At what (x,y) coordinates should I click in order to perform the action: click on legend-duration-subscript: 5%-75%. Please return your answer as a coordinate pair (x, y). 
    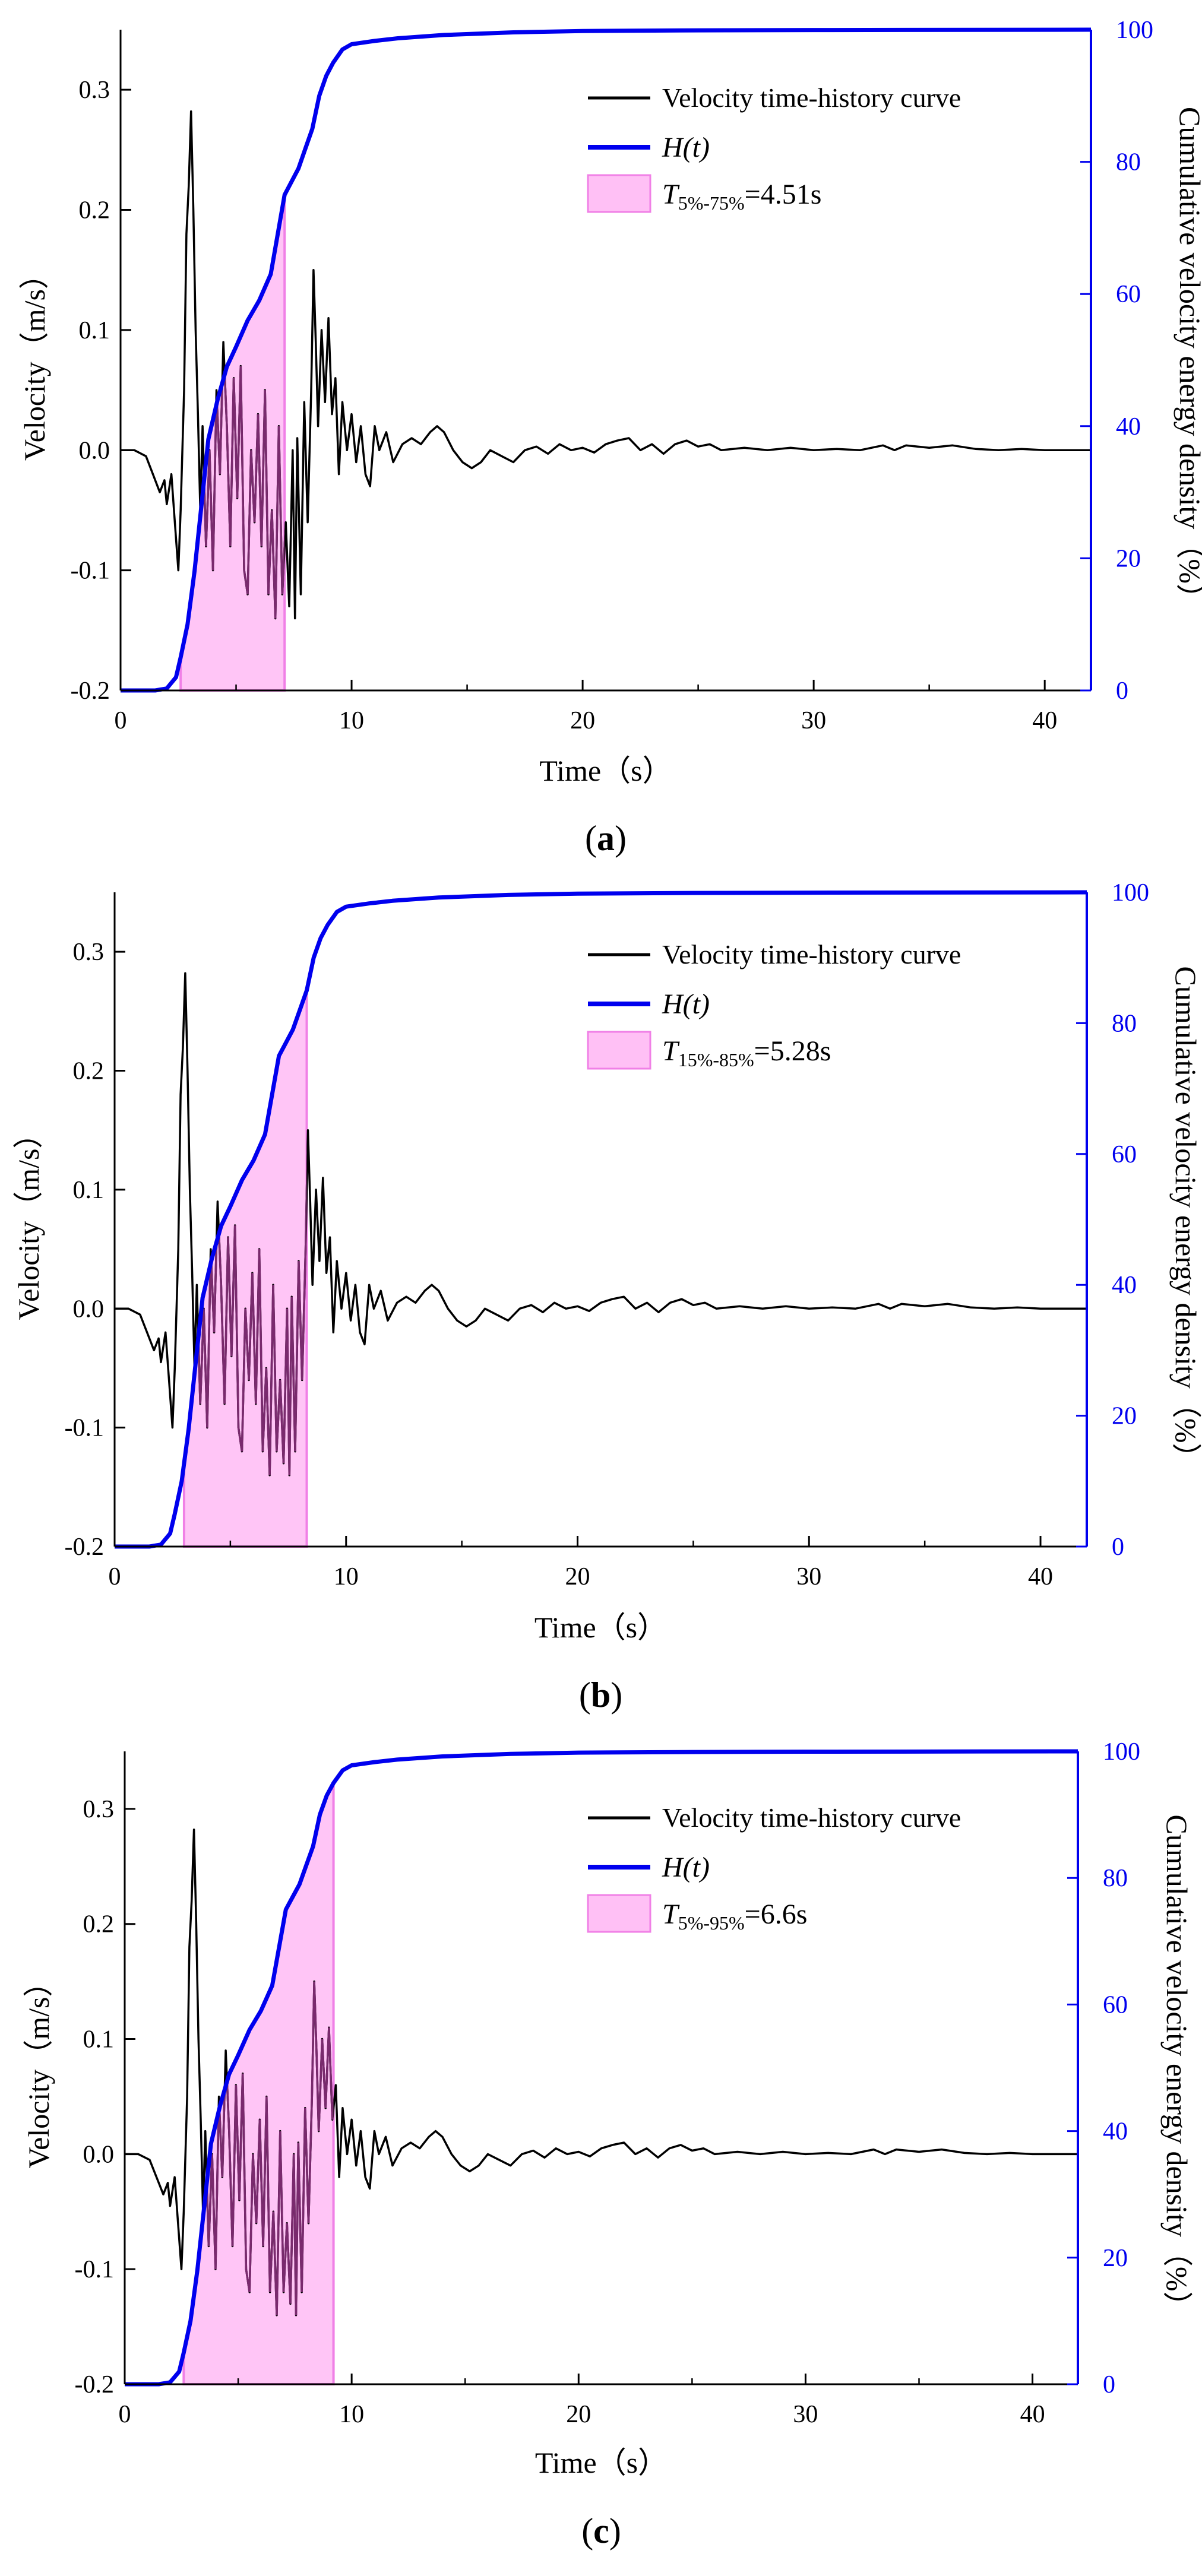
    Looking at the image, I should click on (712, 203).